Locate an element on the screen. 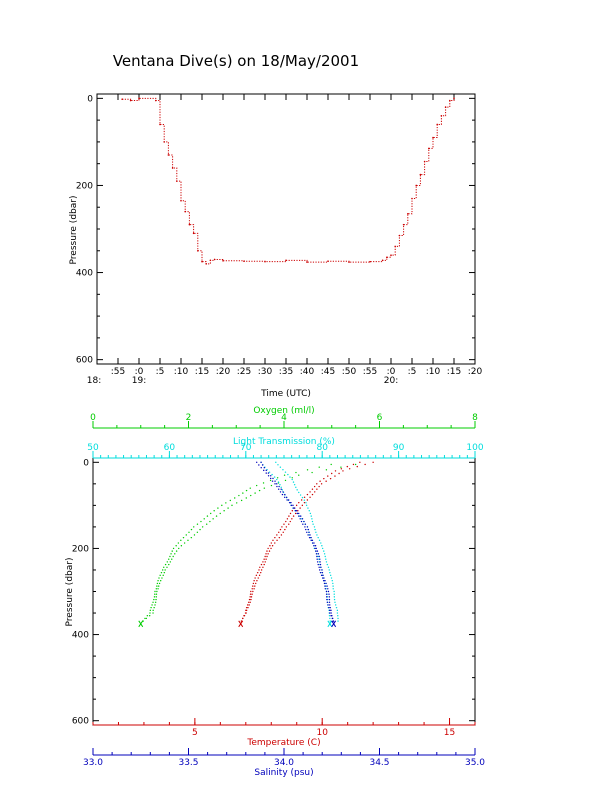 Image resolution: width=612 pixels, height=785 pixels. top-x-tick-label: :25 is located at coordinates (244, 372).